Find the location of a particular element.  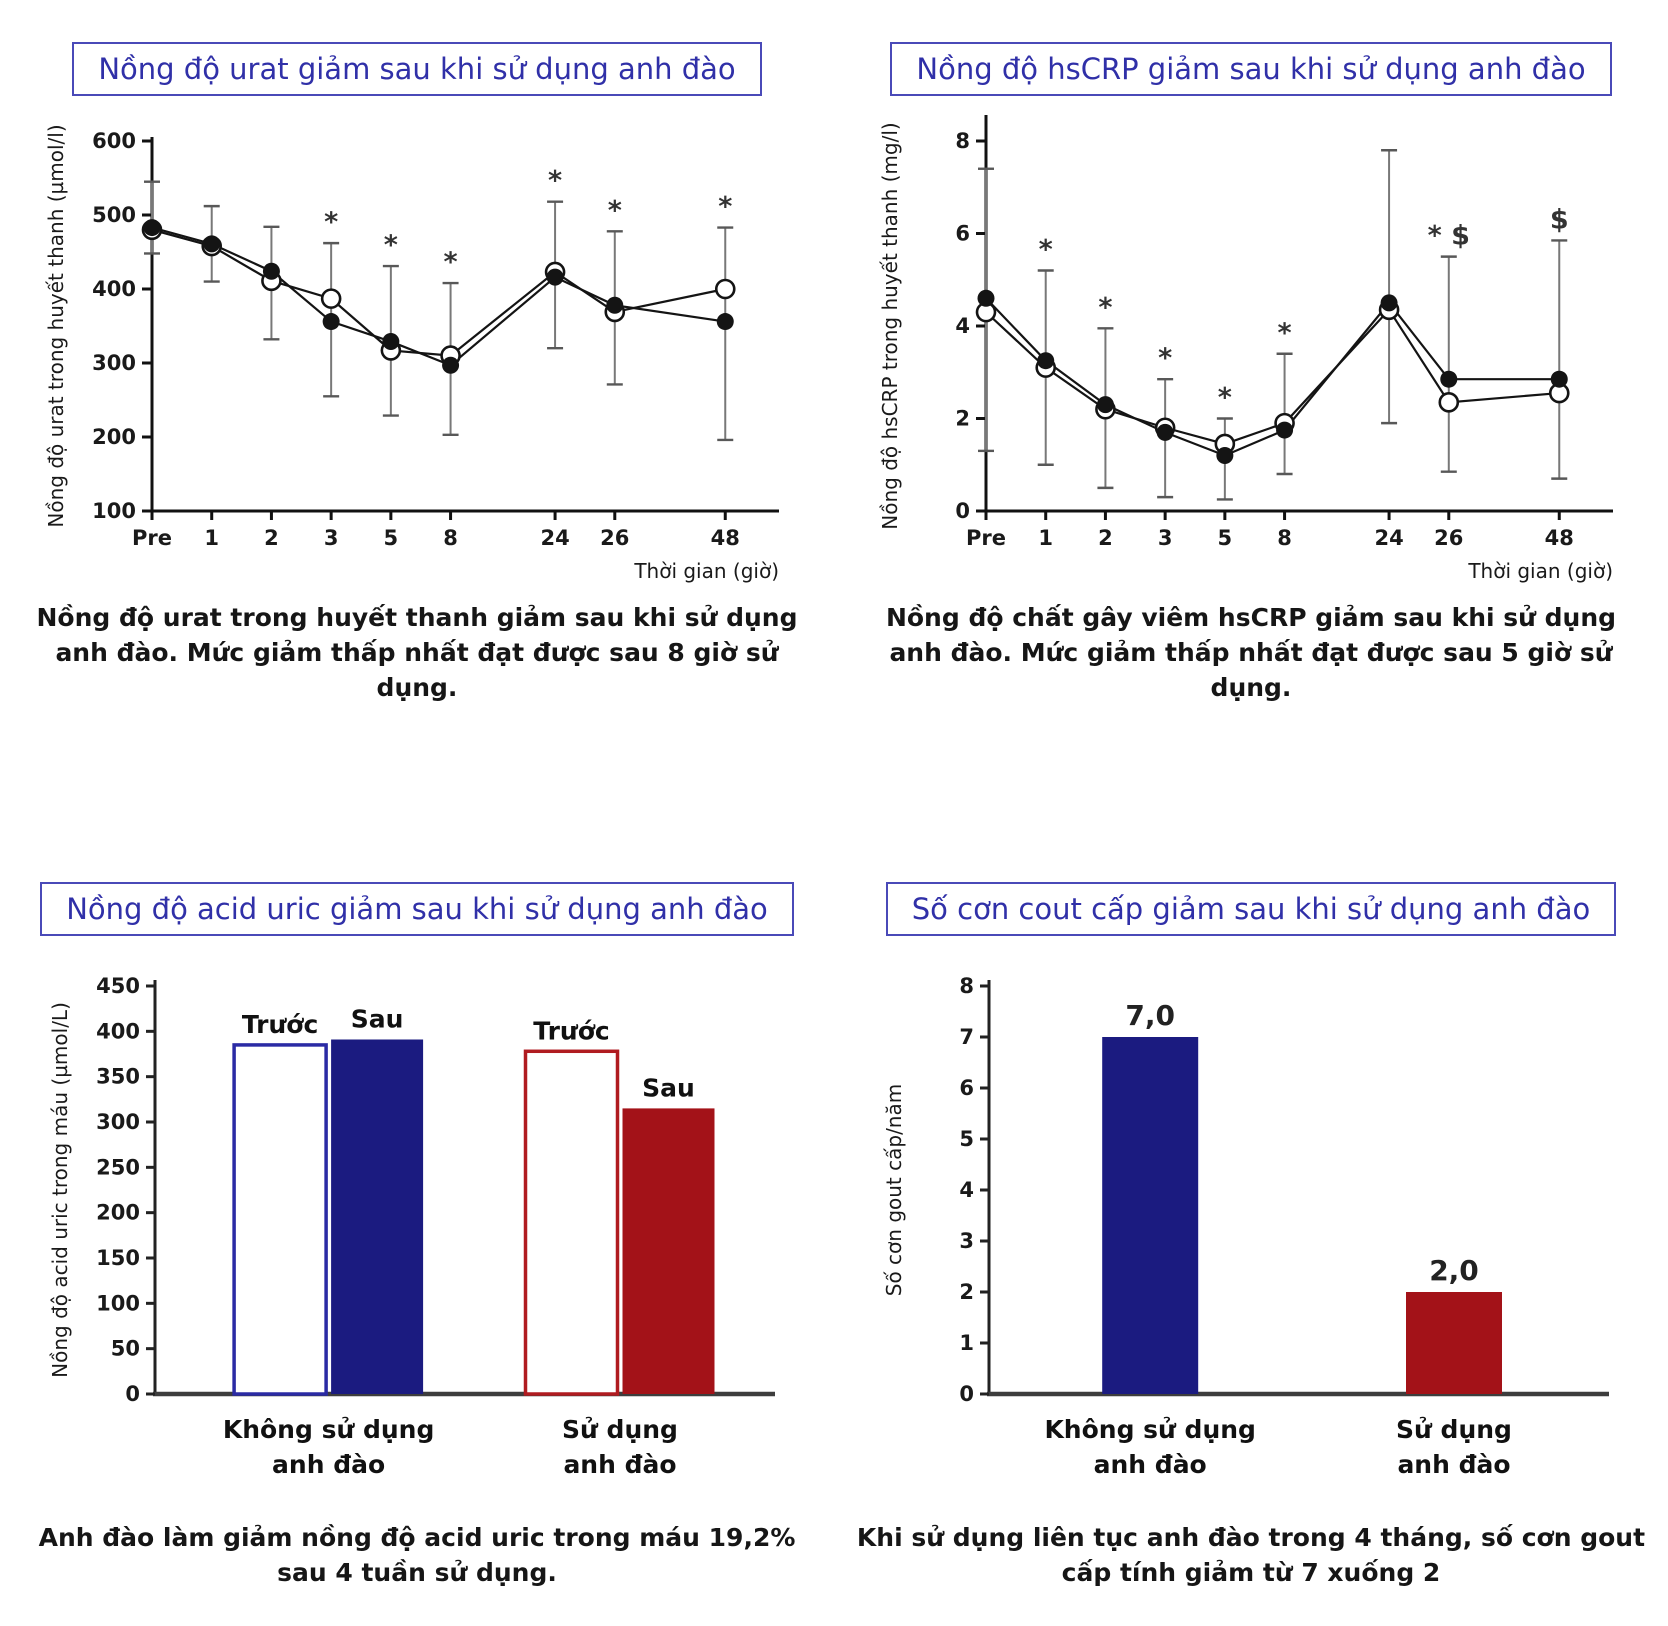

svg-text: 2,0 is located at coordinates (1454, 1270).